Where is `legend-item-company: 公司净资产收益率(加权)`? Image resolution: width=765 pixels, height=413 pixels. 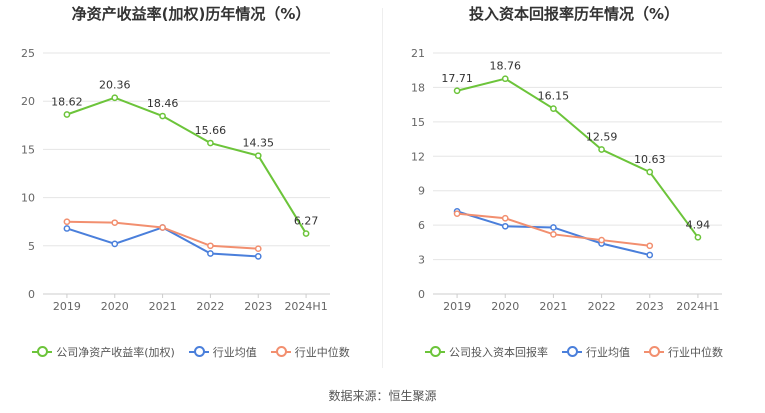 legend-item-company: 公司净资产收益率(加权) is located at coordinates (103, 352).